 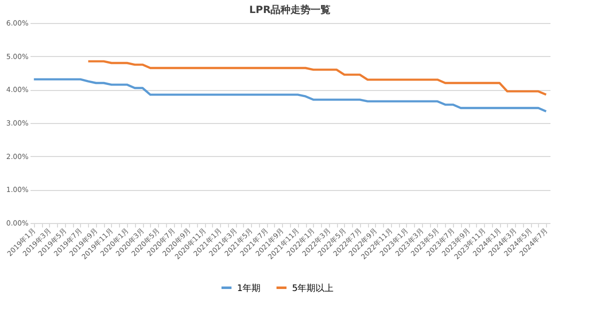 What do you see at coordinates (249, 288) in the screenshot?
I see `legend-label: 1年期` at bounding box center [249, 288].